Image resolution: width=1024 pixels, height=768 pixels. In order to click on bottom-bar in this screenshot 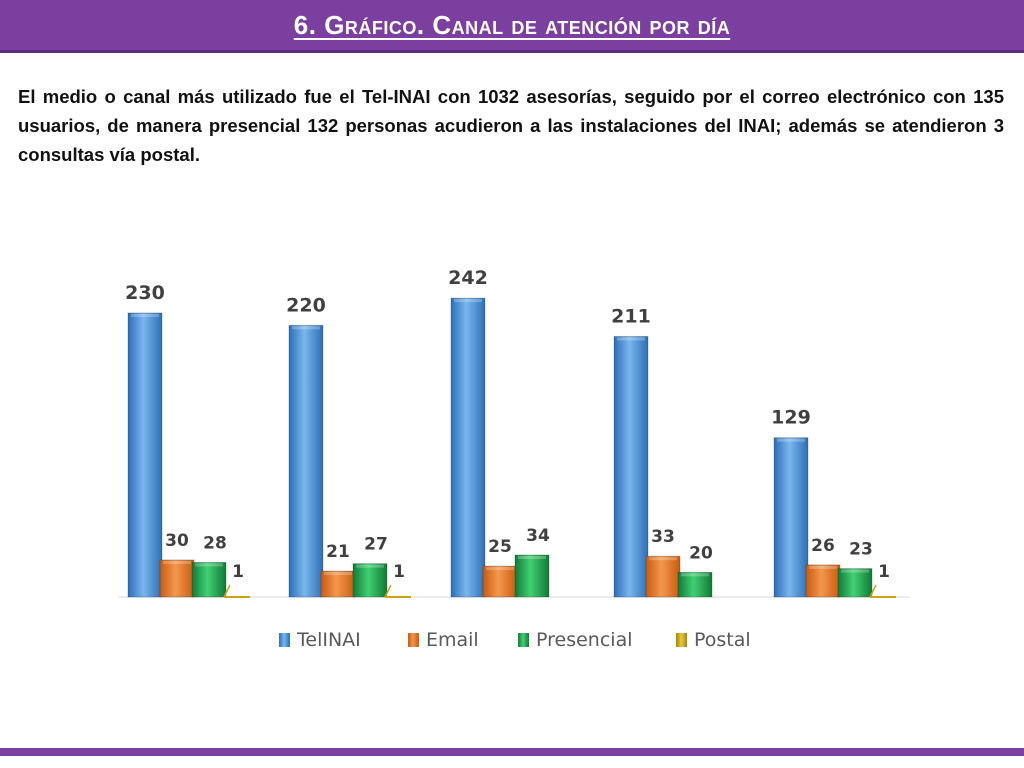, I will do `click(512, 752)`.